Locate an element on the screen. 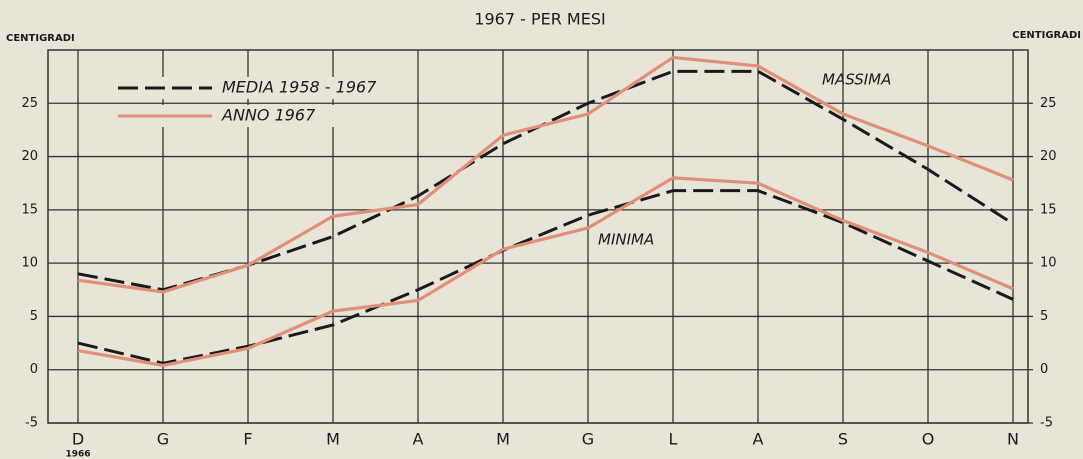 Image resolution: width=1083 pixels, height=459 pixels. y-tick-label: 15 is located at coordinates (29, 209).